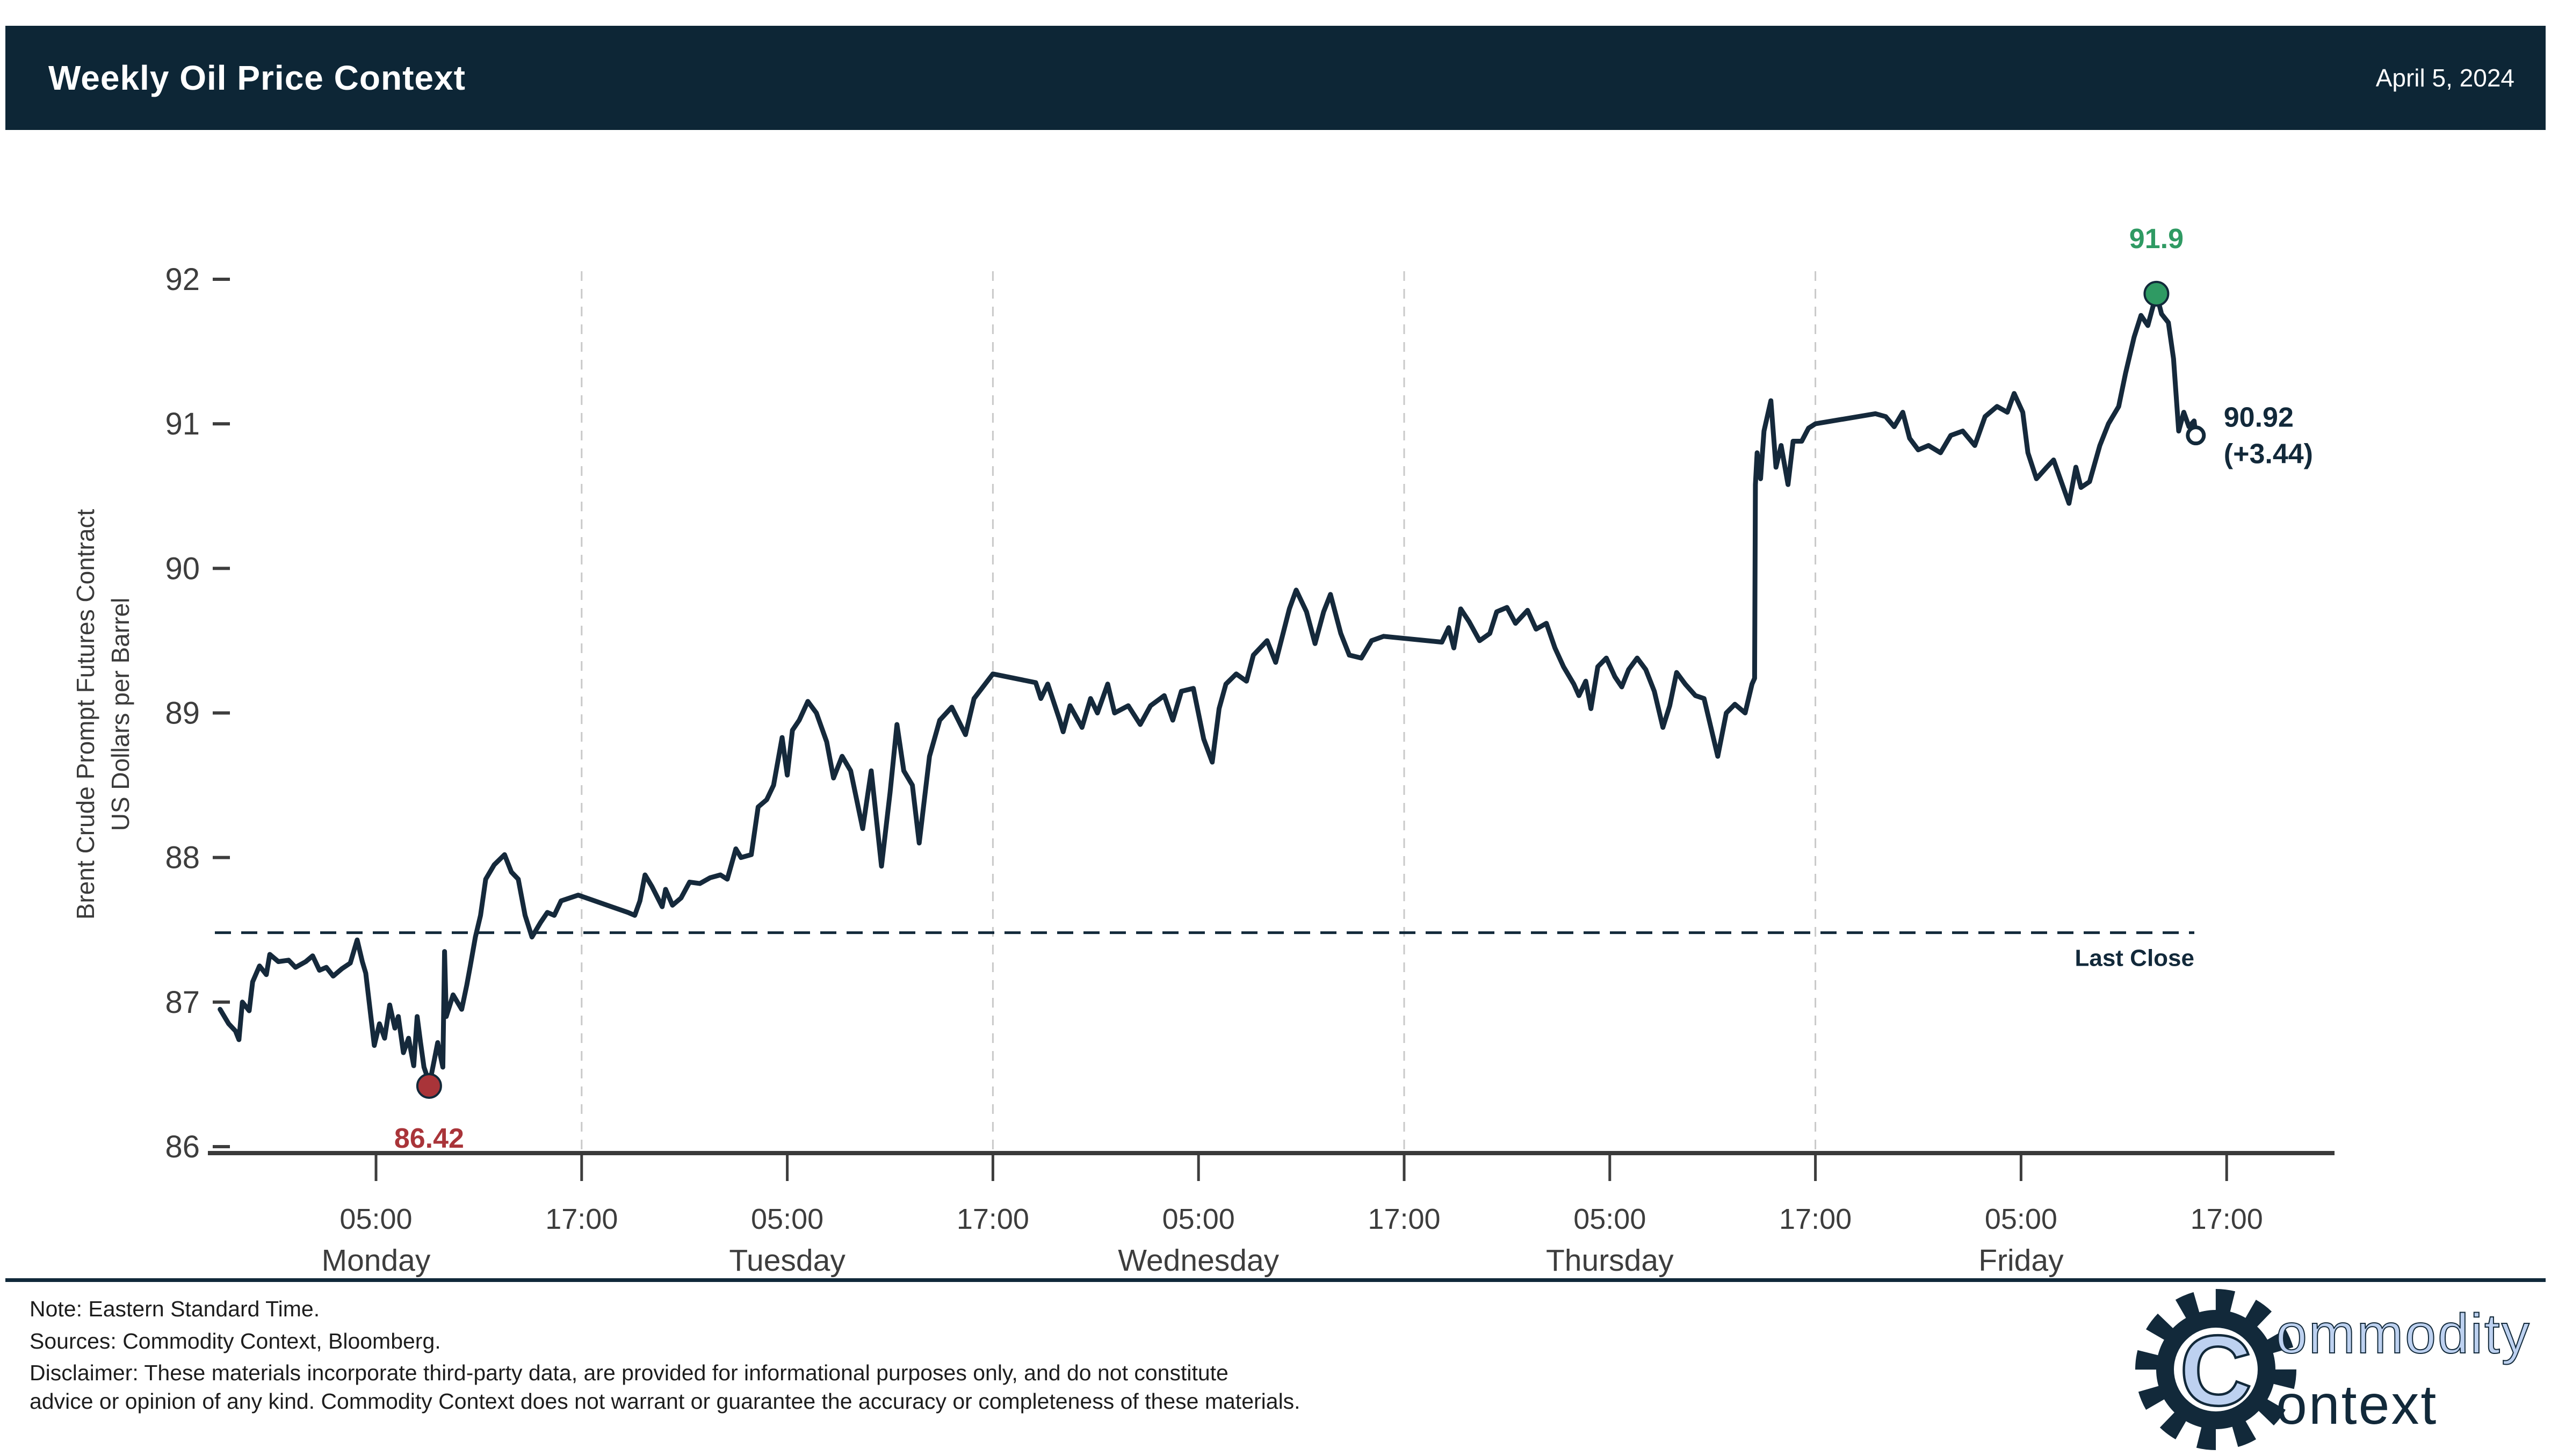  I want to click on page-title: Weekly Oil Price Context, so click(257, 78).